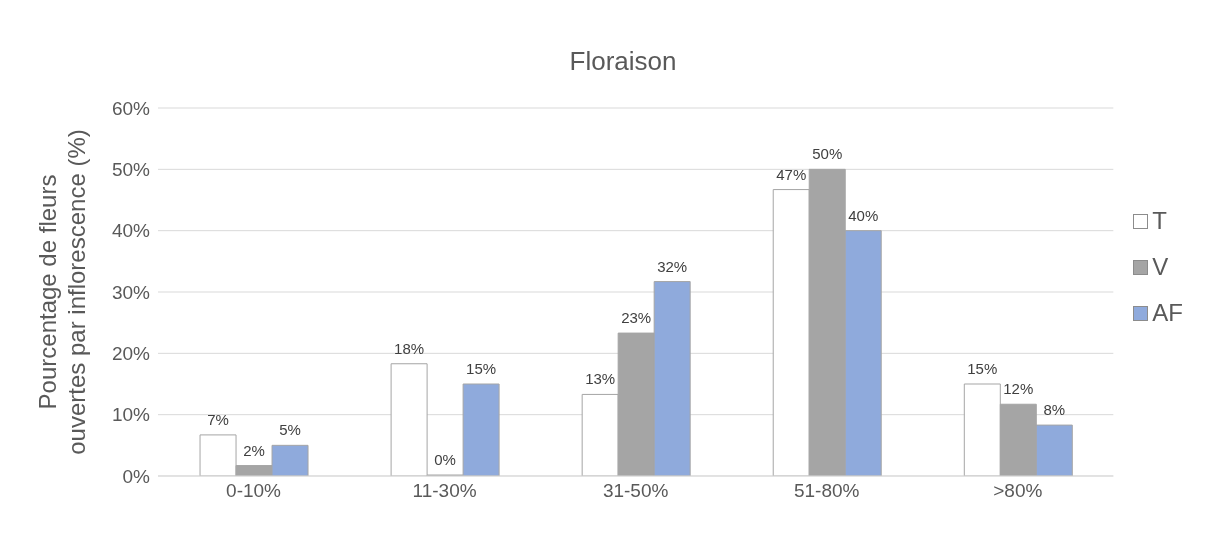  I want to click on data-label: 40%, so click(863, 215).